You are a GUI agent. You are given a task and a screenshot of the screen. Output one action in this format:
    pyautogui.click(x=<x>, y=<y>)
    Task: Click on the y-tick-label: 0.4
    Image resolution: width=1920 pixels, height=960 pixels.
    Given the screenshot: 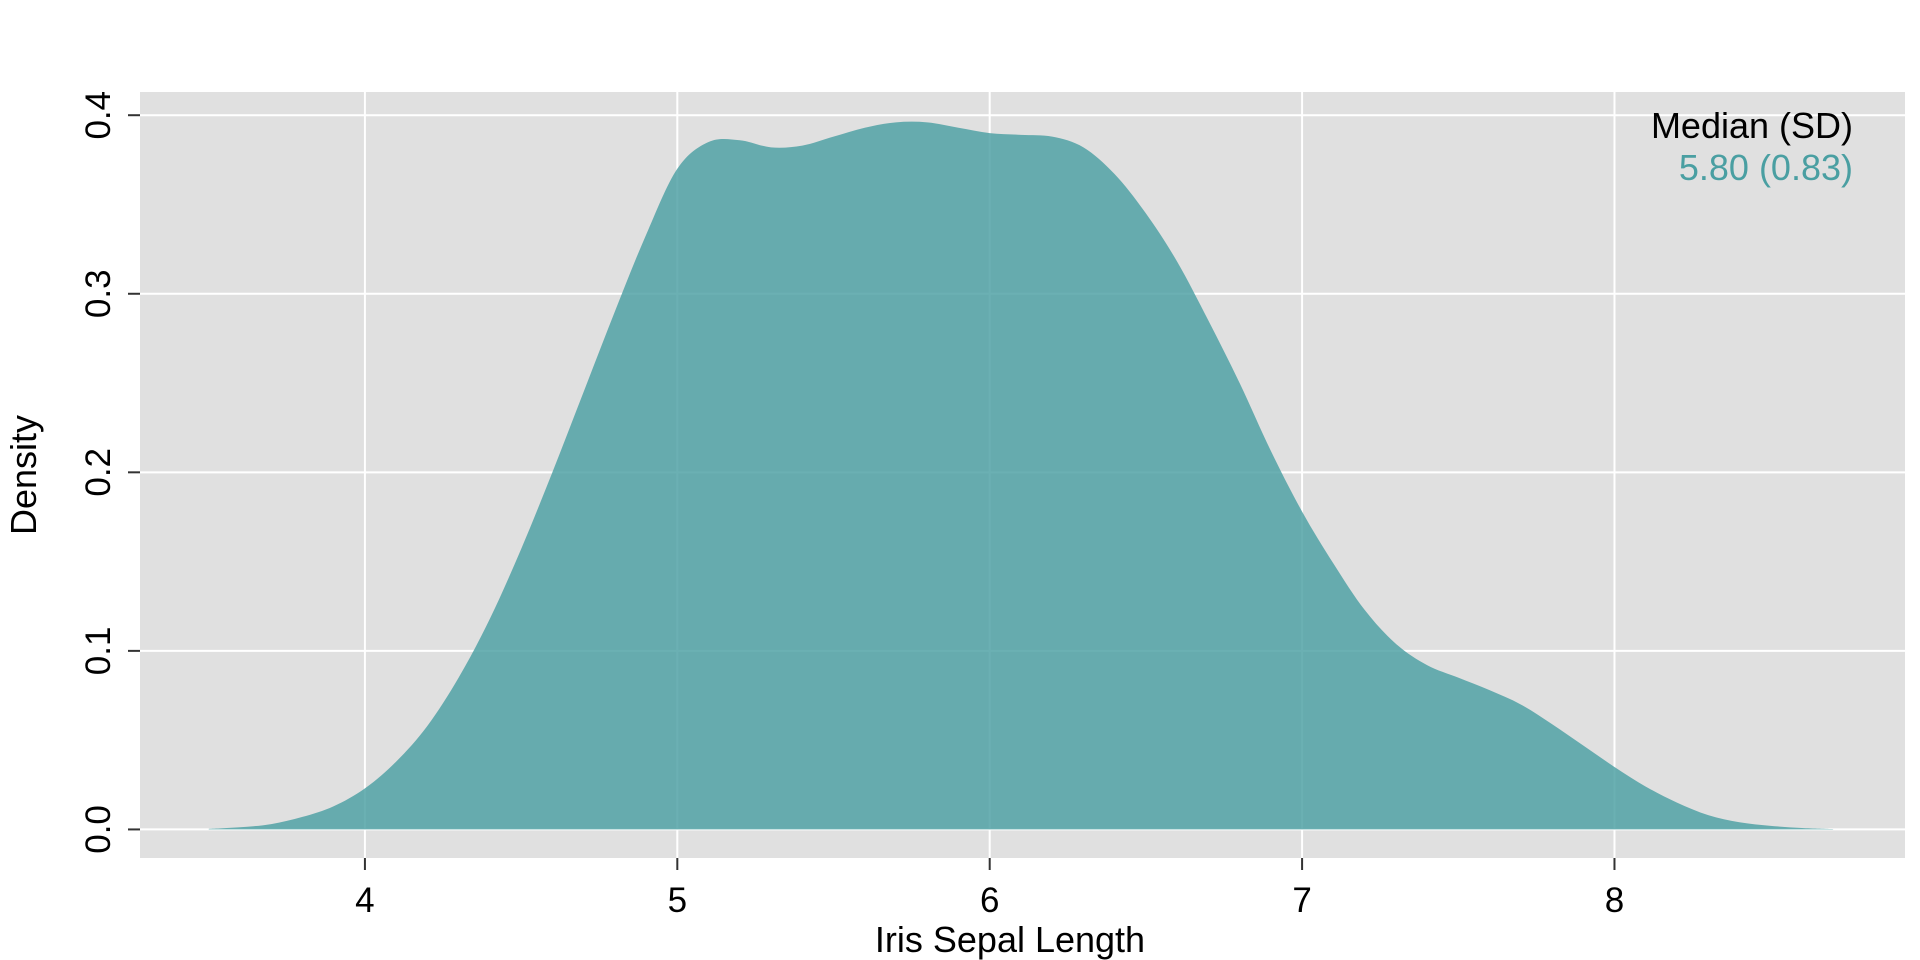 What is the action you would take?
    pyautogui.click(x=98, y=115)
    